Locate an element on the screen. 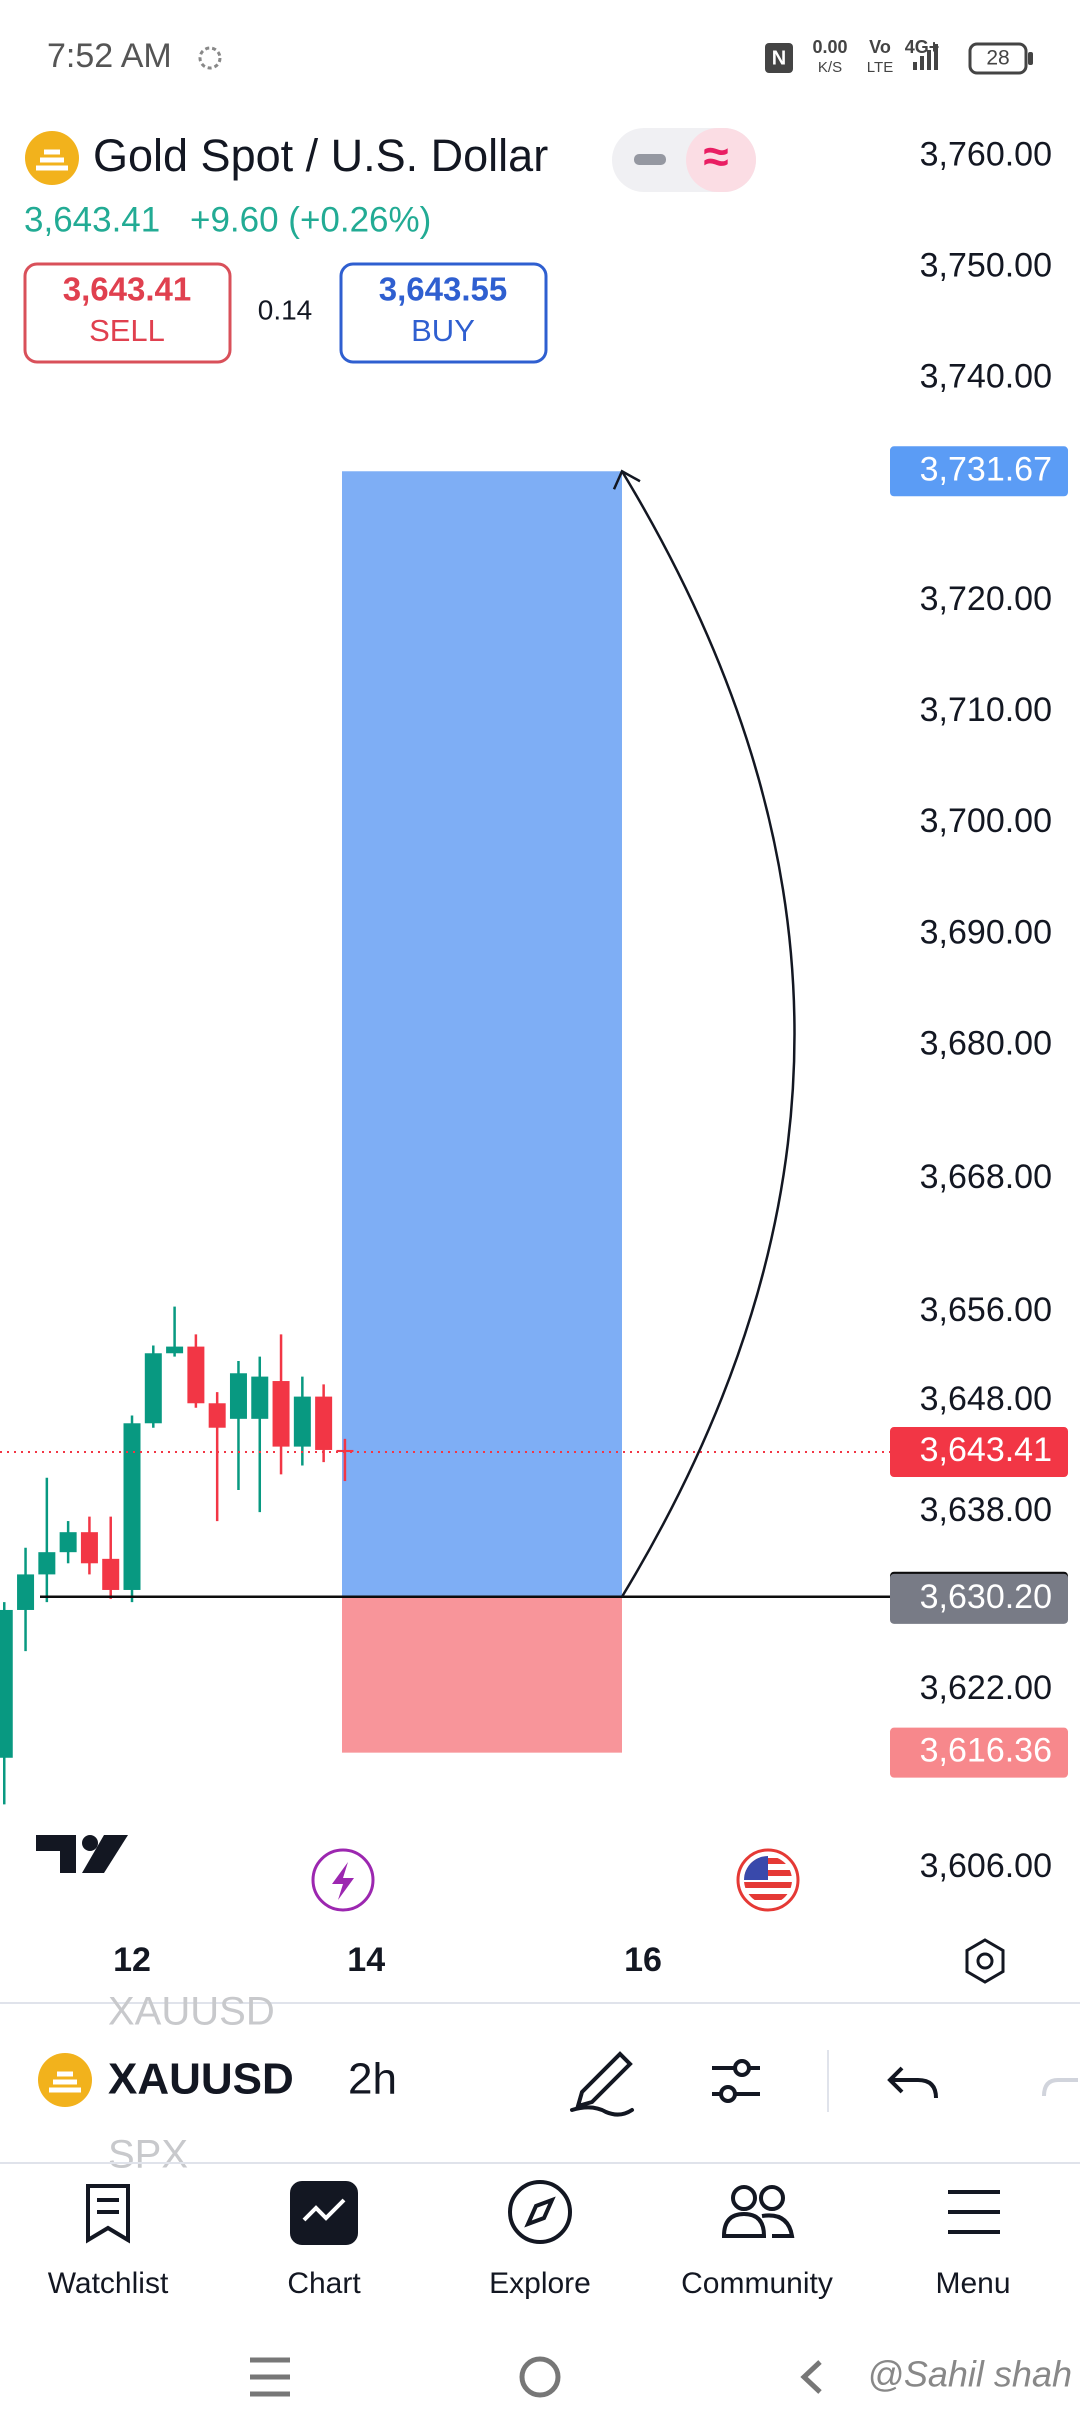 This screenshot has width=1080, height=2436. nav-item: Community is located at coordinates (757, 2283).